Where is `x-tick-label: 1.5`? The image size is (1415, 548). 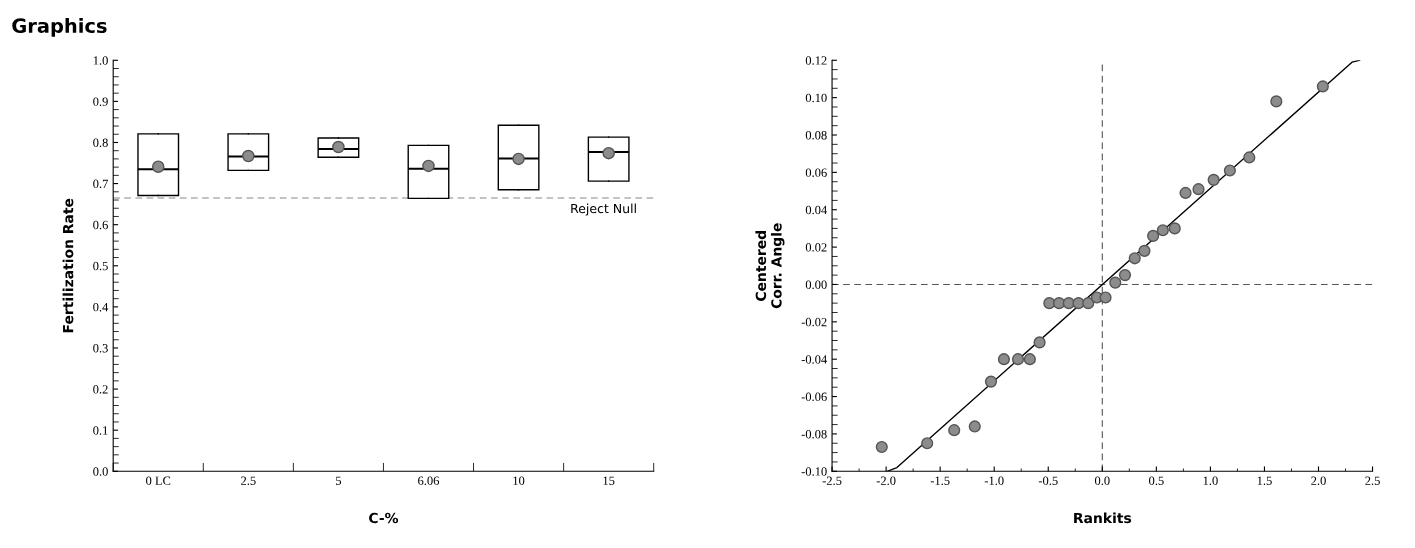 x-tick-label: 1.5 is located at coordinates (1264, 480).